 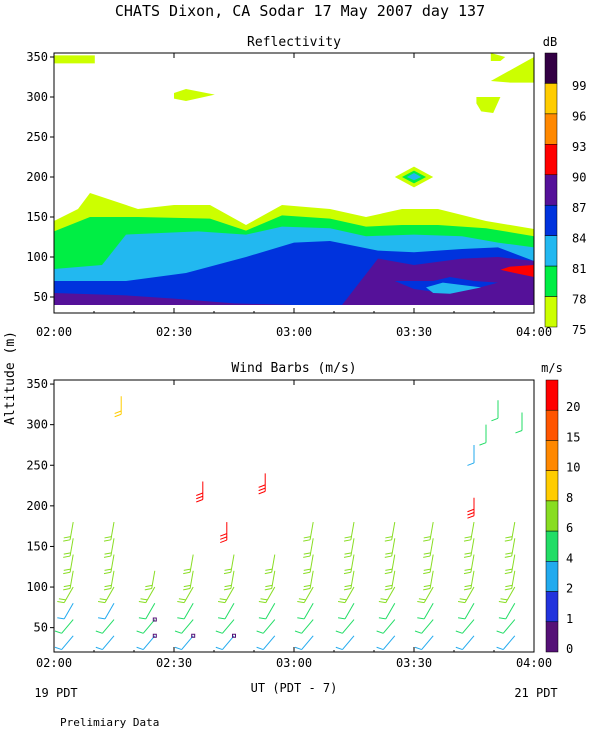 What do you see at coordinates (573, 437) in the screenshot?
I see `wind-colorbar-label: 15` at bounding box center [573, 437].